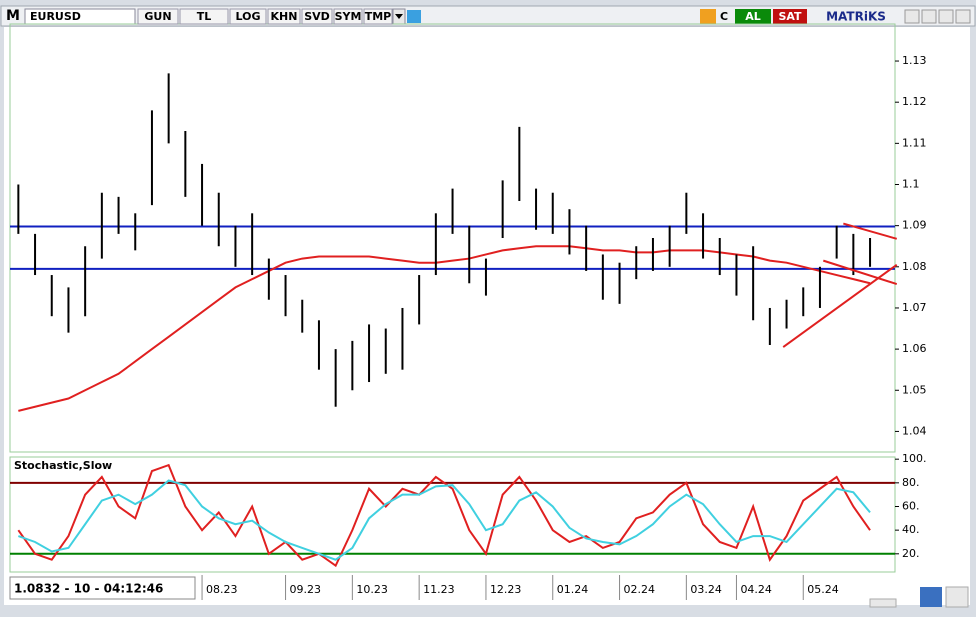 This screenshot has height=617, width=976. Describe the element at coordinates (63, 465) in the screenshot. I see `panel-title: Stochastic,Slow` at that location.